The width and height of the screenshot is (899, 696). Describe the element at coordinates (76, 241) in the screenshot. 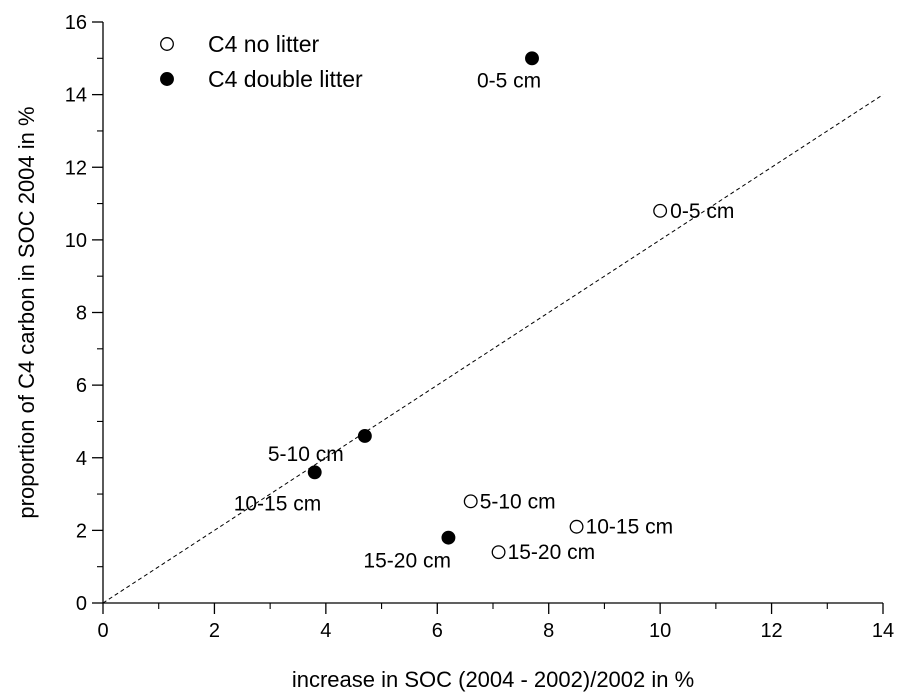

I see `y-tick-label: 10` at that location.